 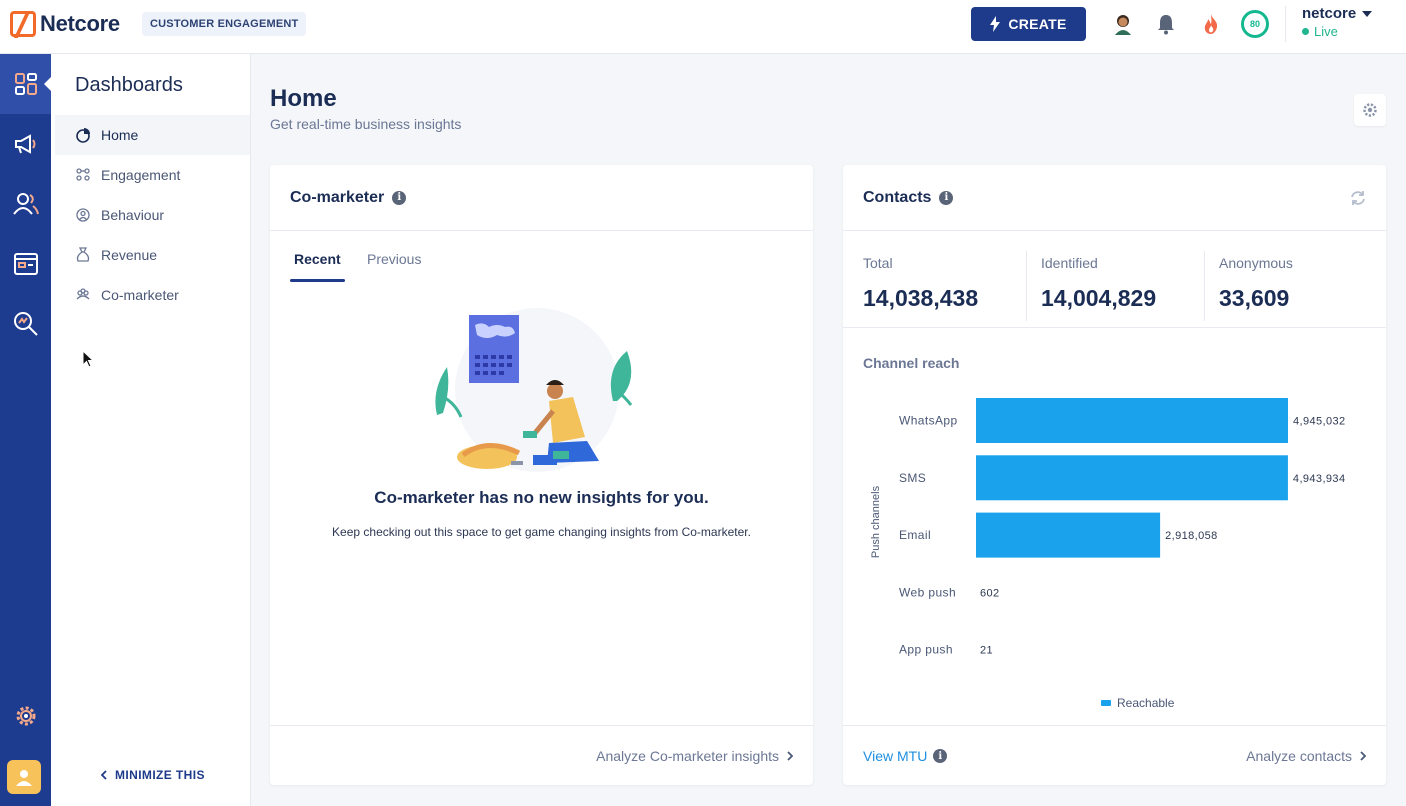 I want to click on caret-down-icon, so click(x=1367, y=13).